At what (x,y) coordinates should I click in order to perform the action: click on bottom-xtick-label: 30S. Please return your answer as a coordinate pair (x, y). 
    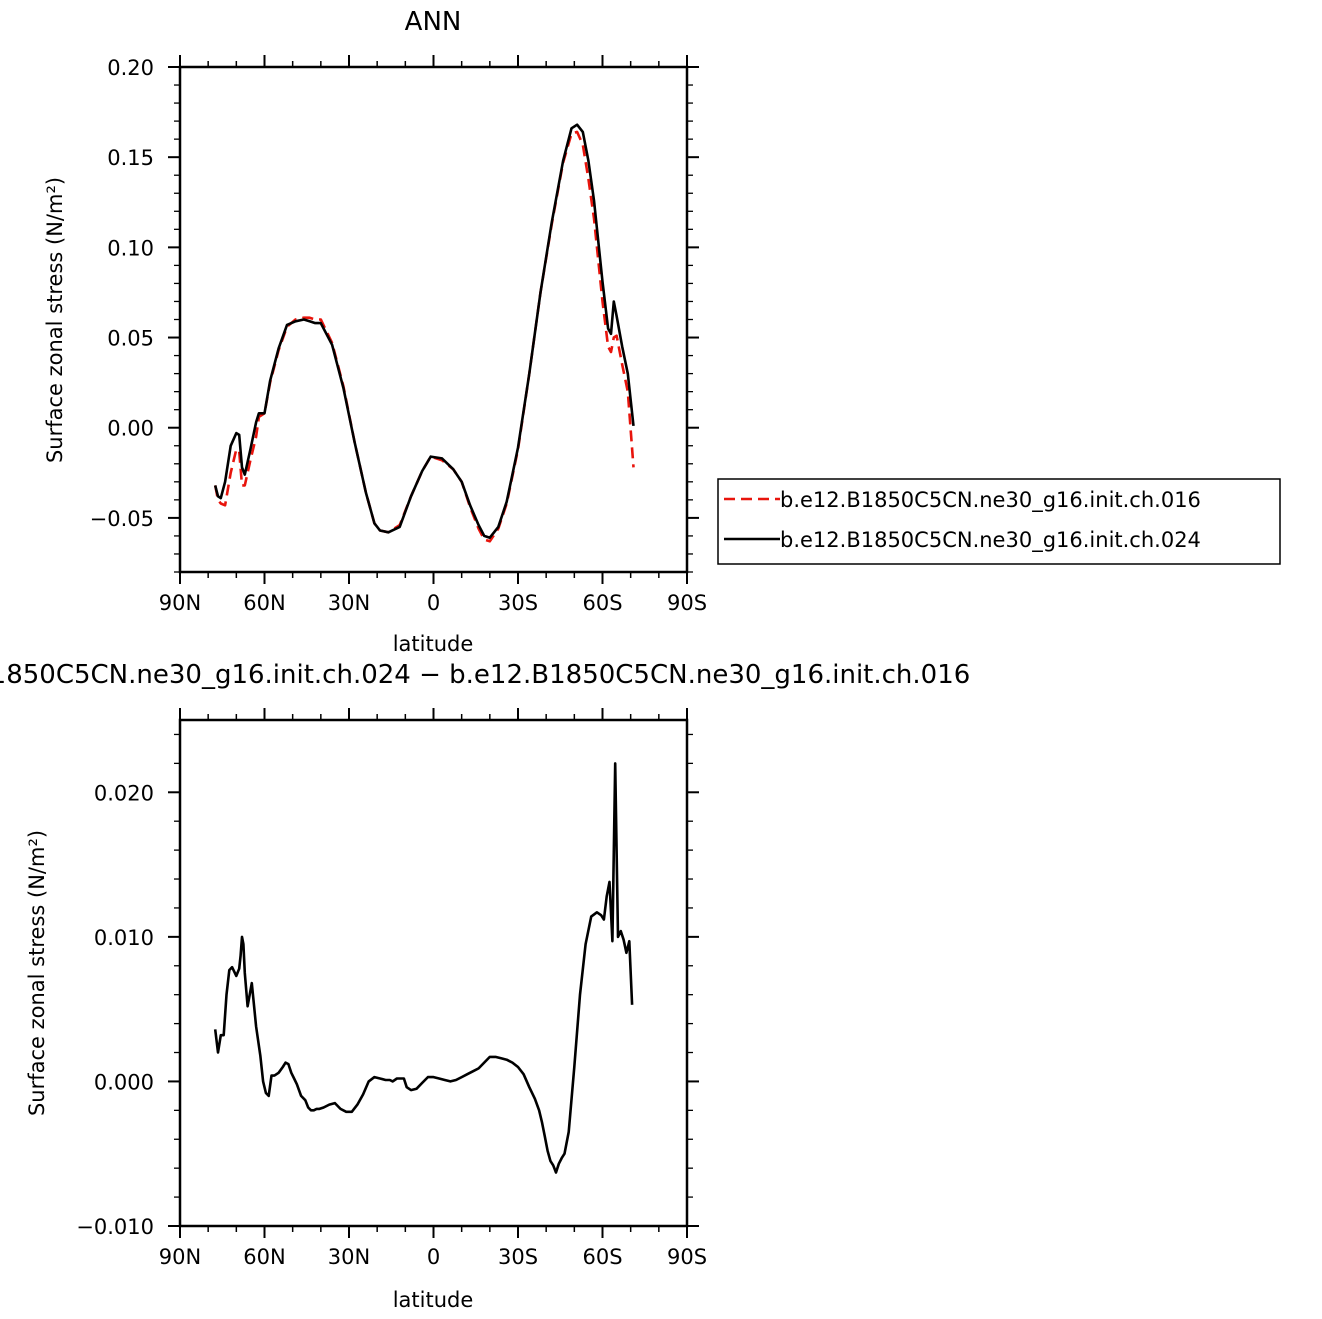
    Looking at the image, I should click on (518, 1257).